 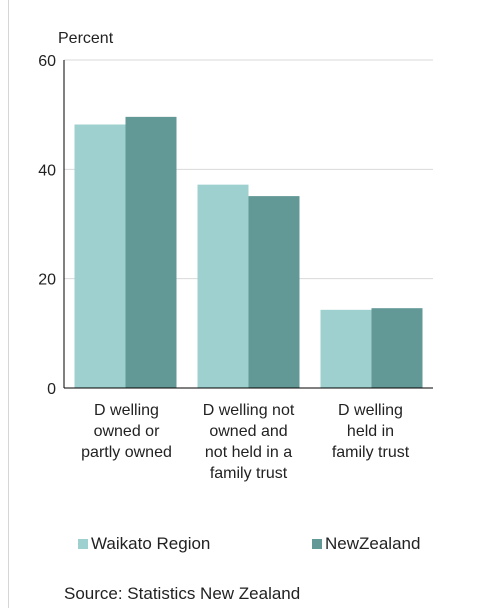 What do you see at coordinates (51, 389) in the screenshot?
I see `y-tick-label-0: 0` at bounding box center [51, 389].